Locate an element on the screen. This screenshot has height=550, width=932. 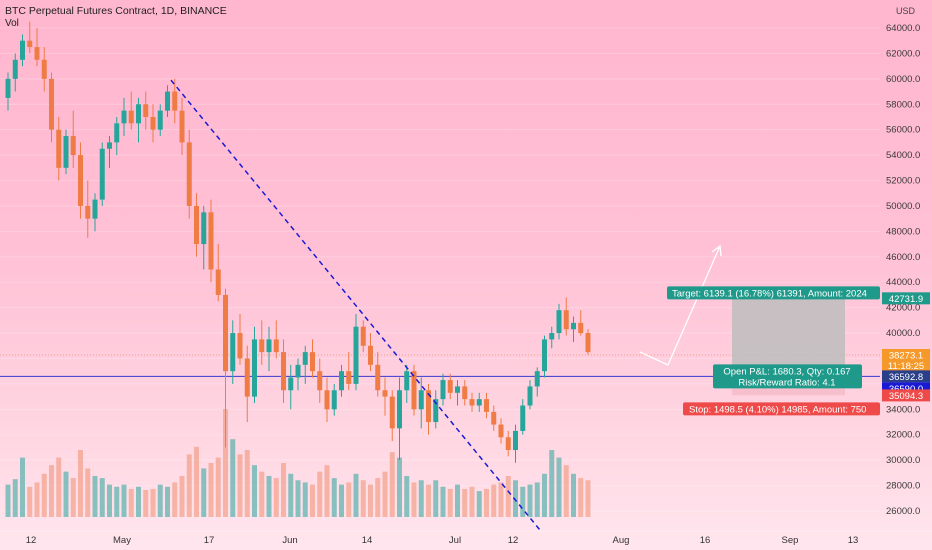
y-tick-label: 28000.0 is located at coordinates (903, 486).